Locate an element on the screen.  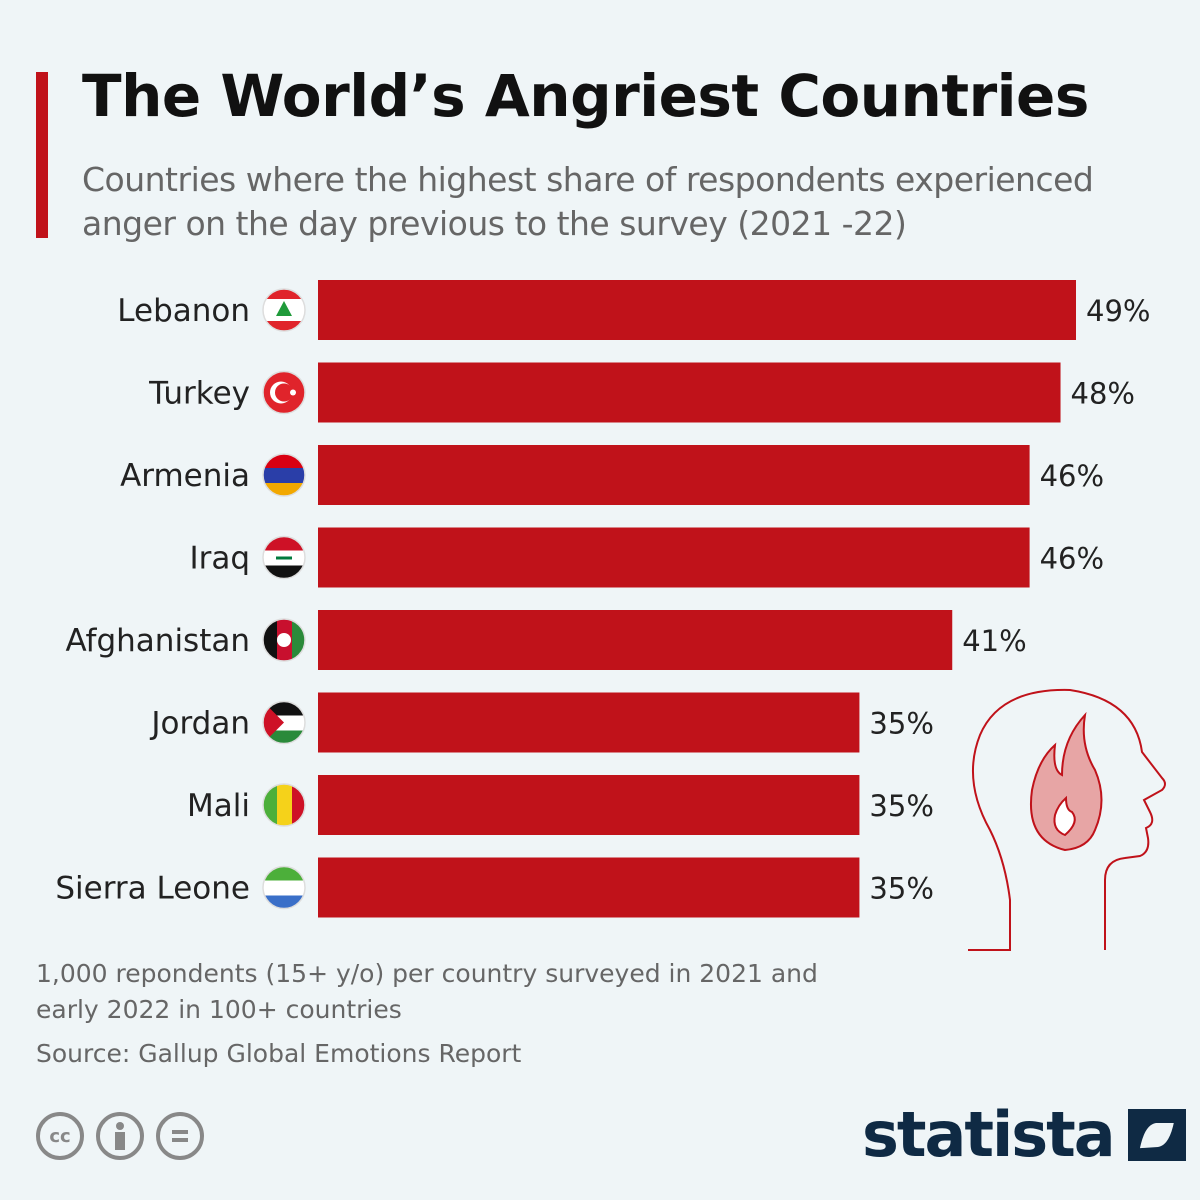
turkey-flag-icon is located at coordinates (284, 392).